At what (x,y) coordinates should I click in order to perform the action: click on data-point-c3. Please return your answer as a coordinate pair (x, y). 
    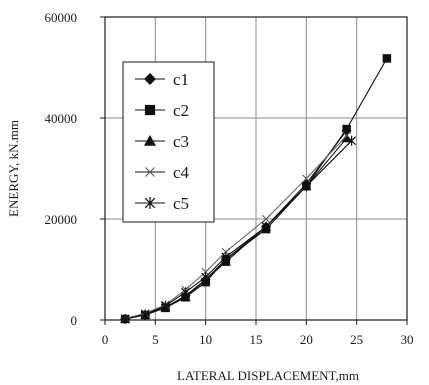
    Looking at the image, I should click on (346, 138).